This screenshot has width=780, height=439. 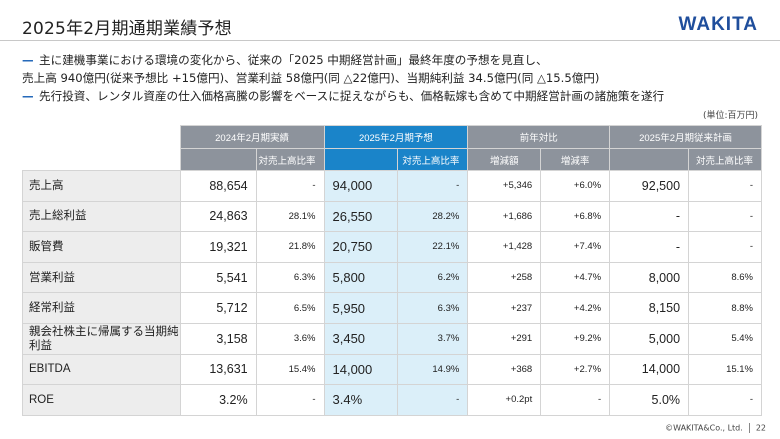 I want to click on cell-fy2024-ratio: 3.6%, so click(x=290, y=338).